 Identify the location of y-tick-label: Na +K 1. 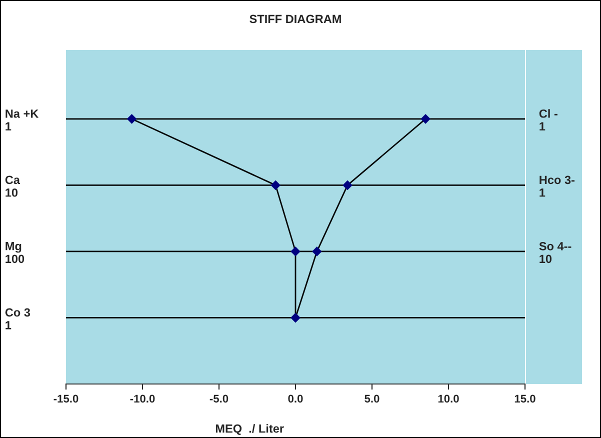
(22, 120).